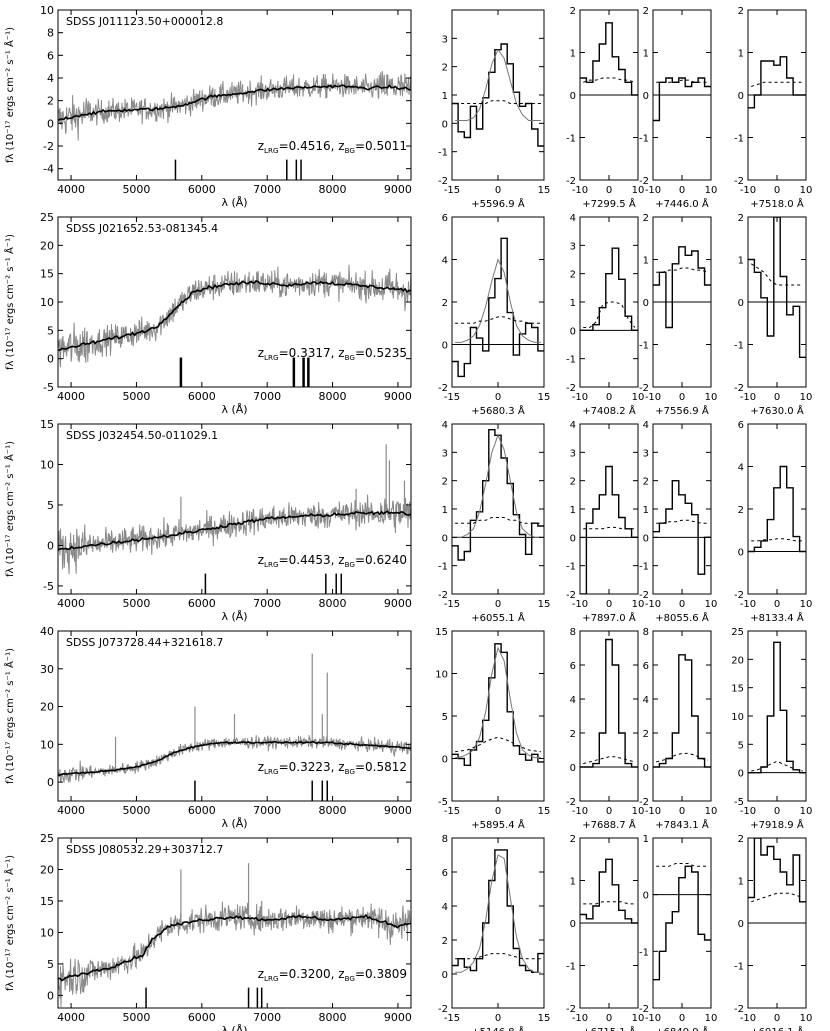  What do you see at coordinates (48, 146) in the screenshot?
I see `main-ytick-label: -2` at bounding box center [48, 146].